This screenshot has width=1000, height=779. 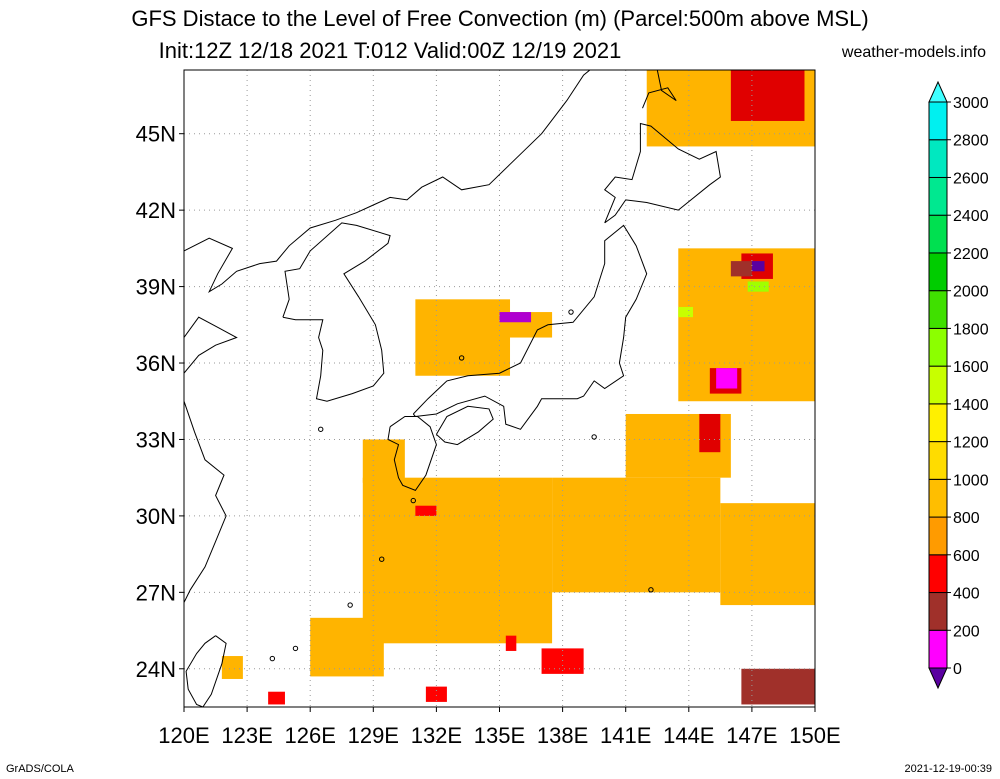 I want to click on lat-label: 42N, so click(x=156, y=210).